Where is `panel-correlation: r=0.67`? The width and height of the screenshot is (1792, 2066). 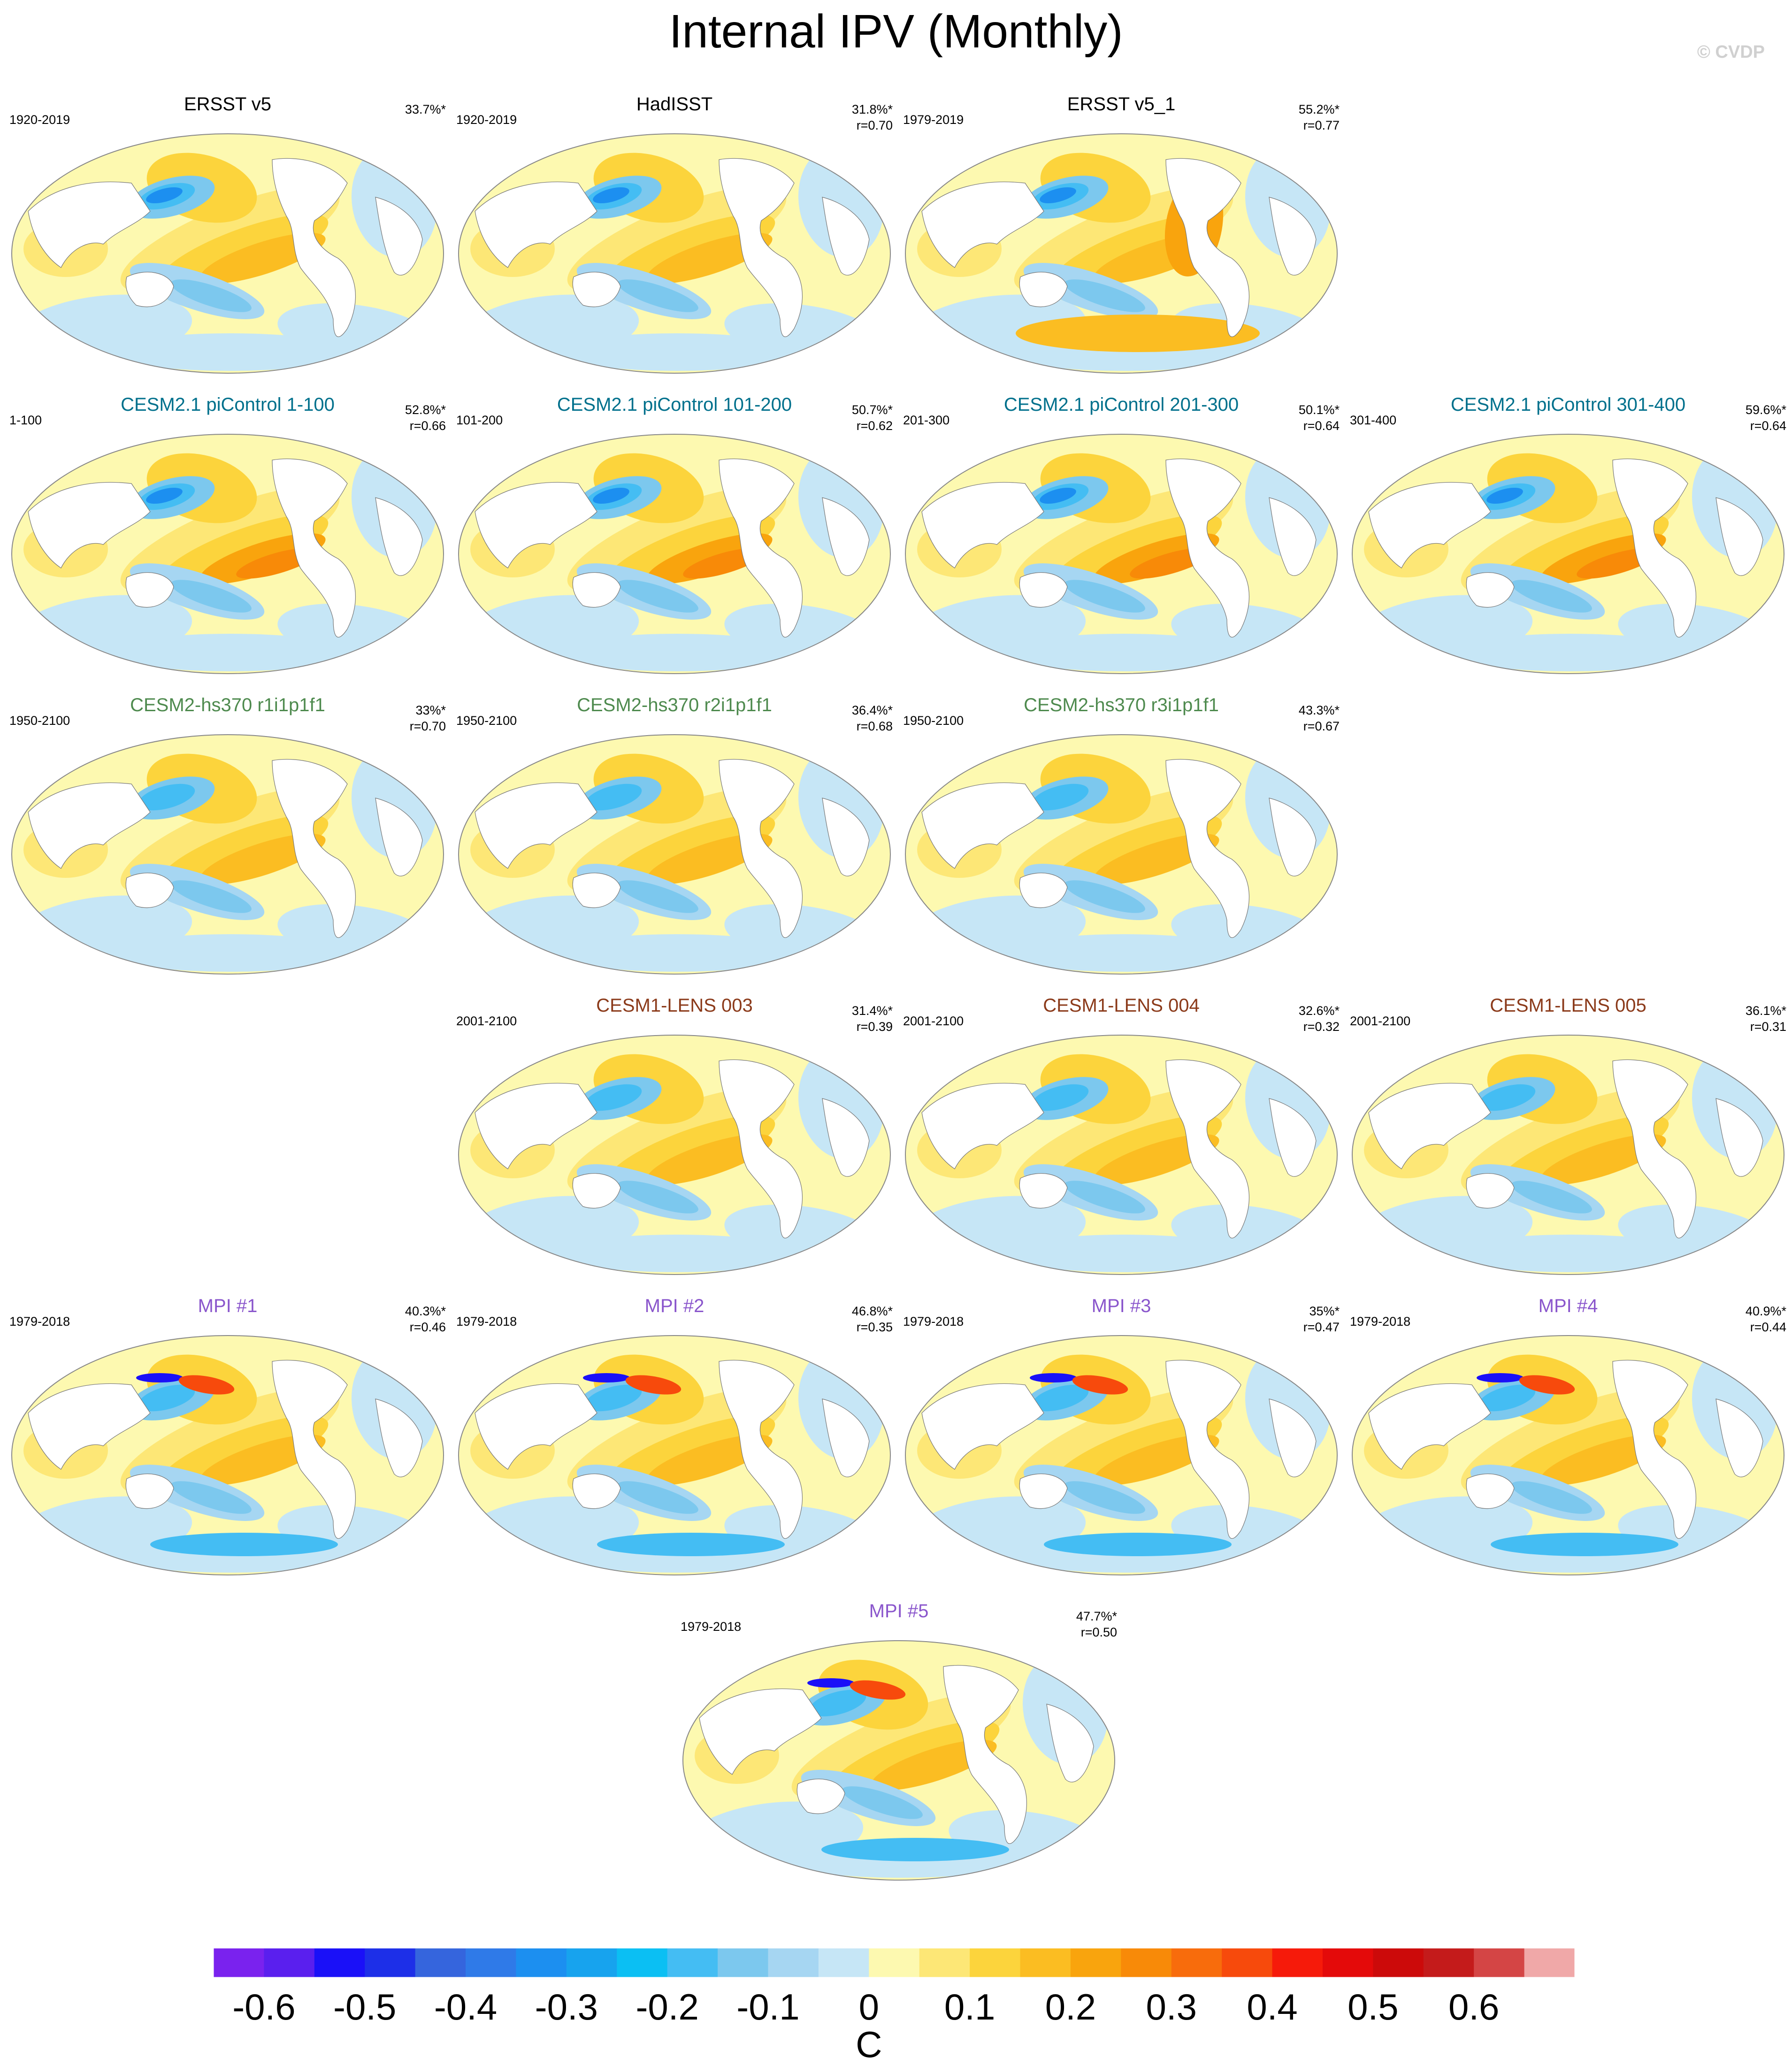
panel-correlation: r=0.67 is located at coordinates (1321, 726).